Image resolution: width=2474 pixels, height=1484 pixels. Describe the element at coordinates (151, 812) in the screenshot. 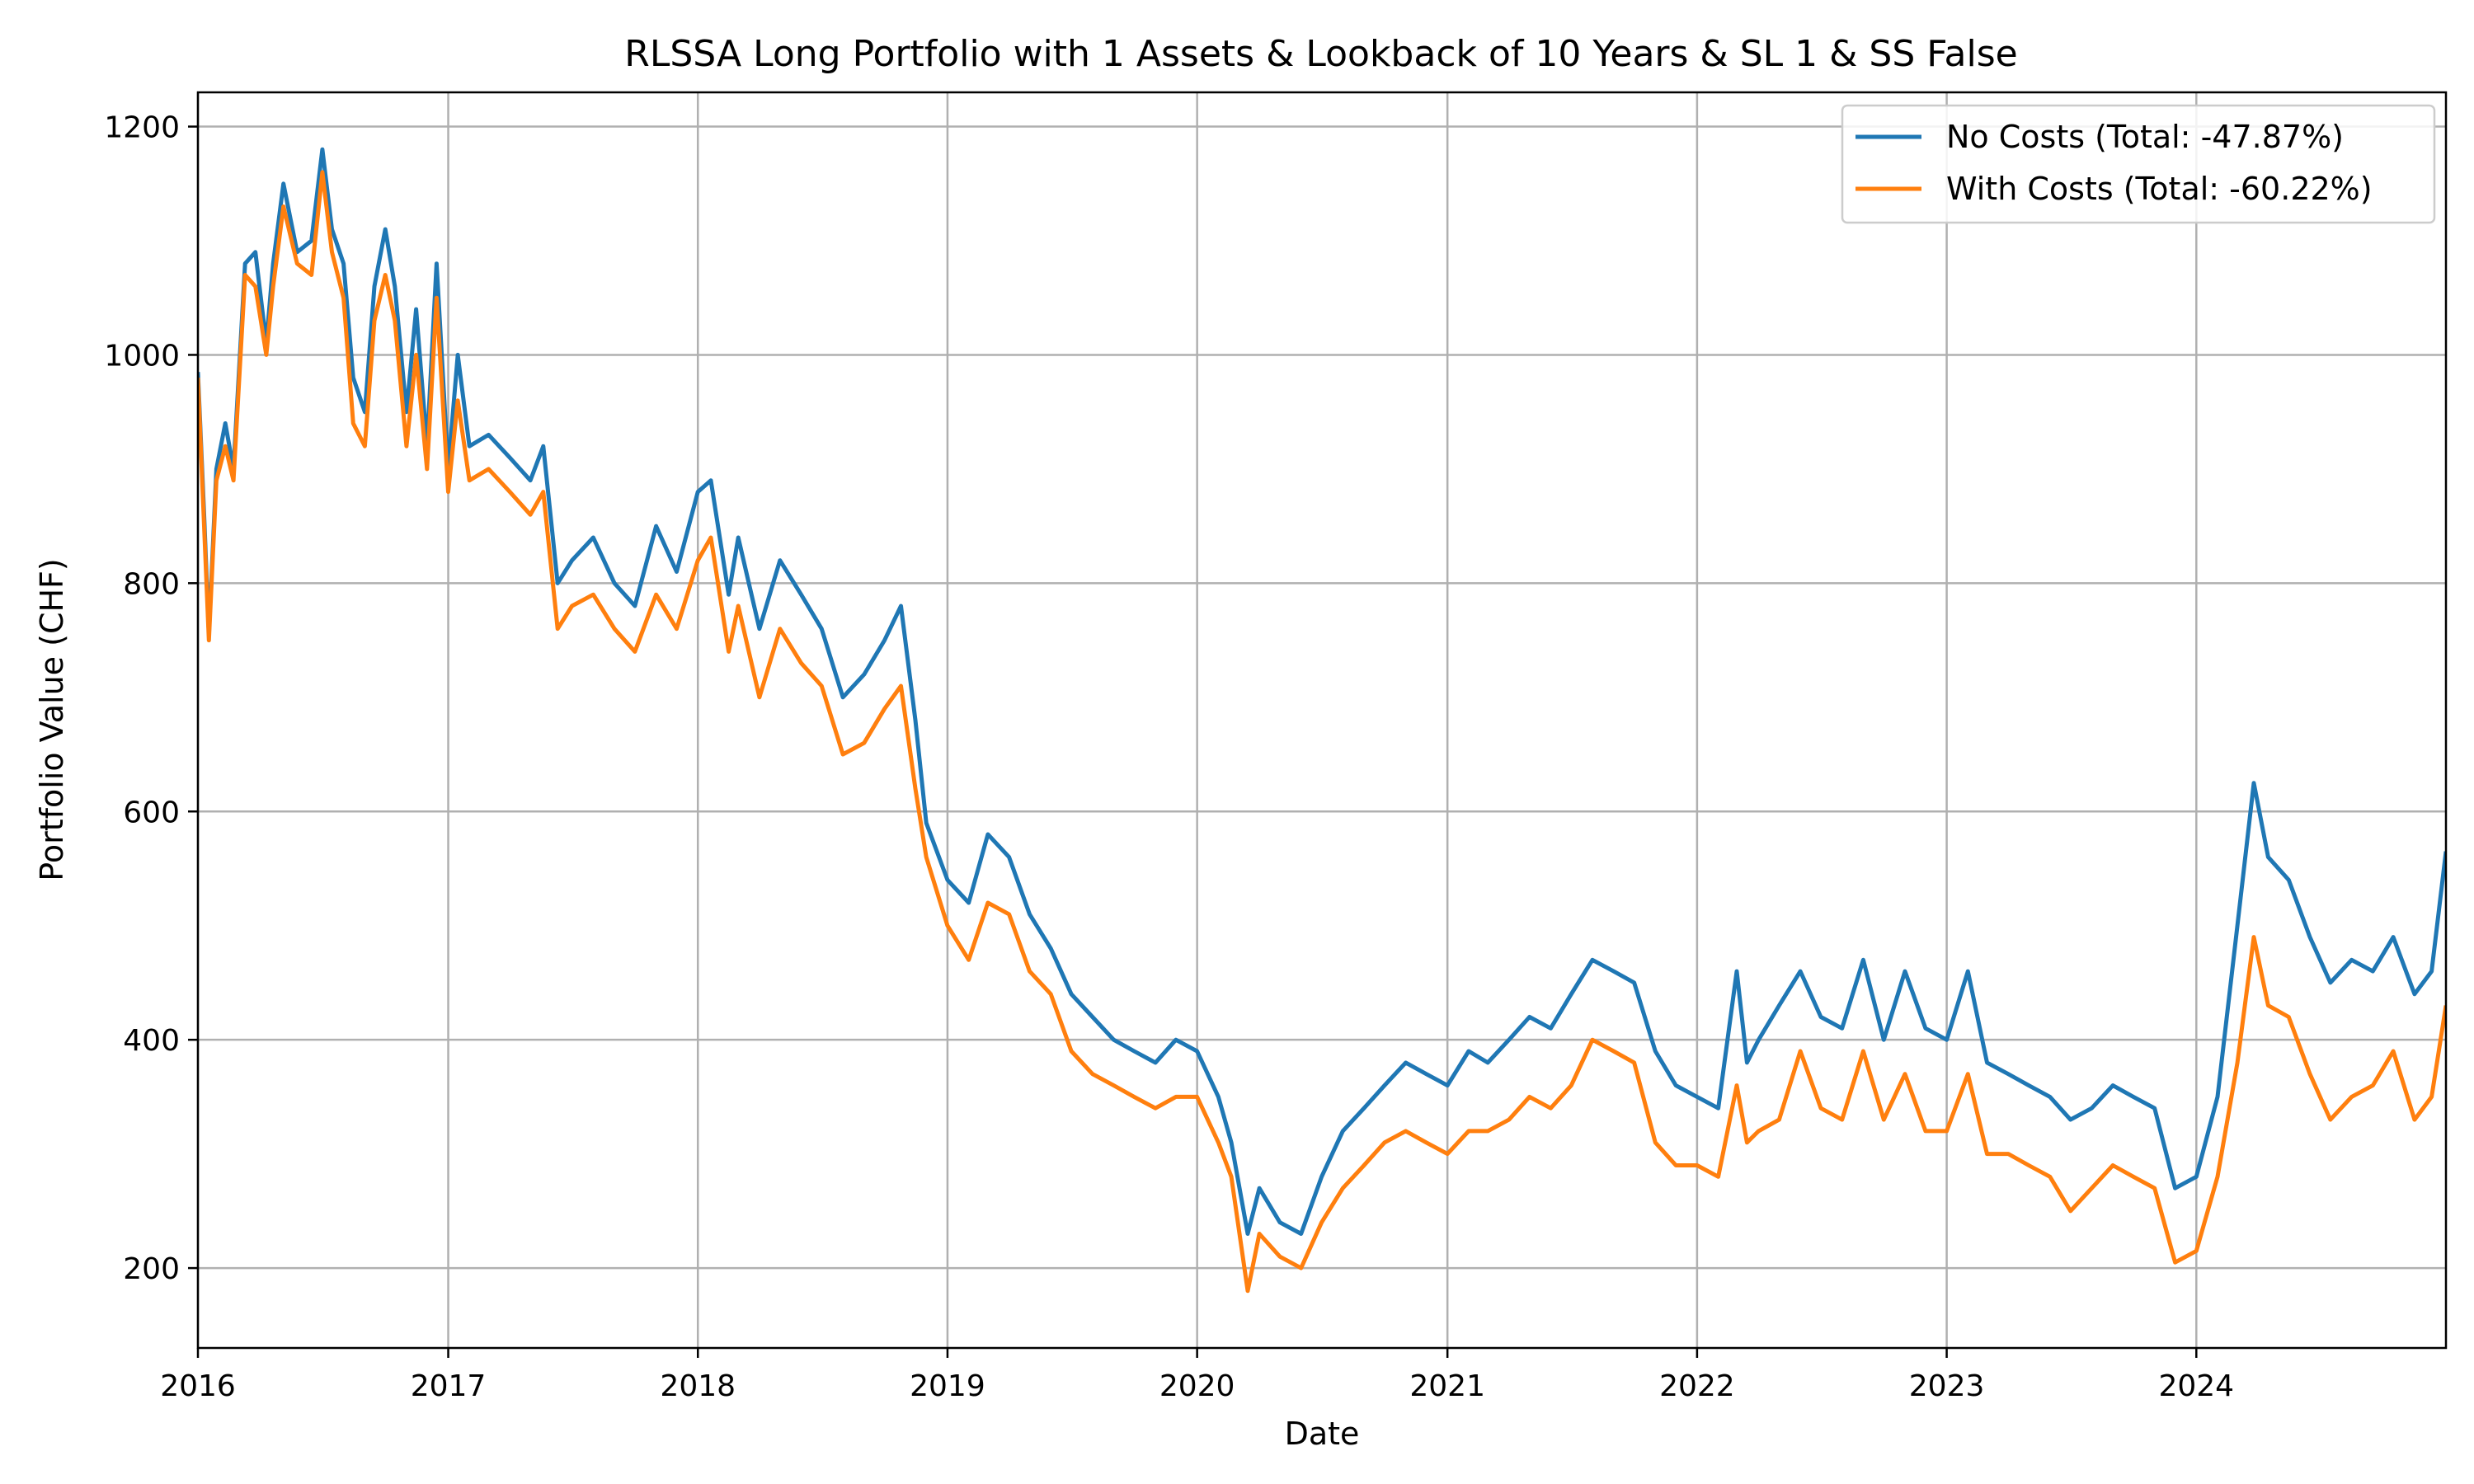

I see `y-tick-label: 600` at that location.